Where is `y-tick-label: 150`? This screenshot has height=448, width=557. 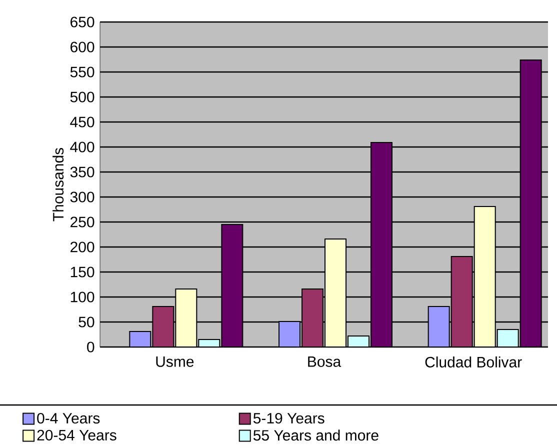 y-tick-label: 150 is located at coordinates (82, 272).